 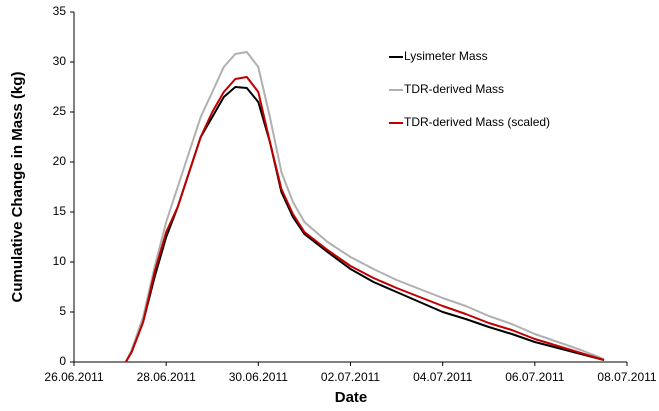 I want to click on x-axis-title: Date, so click(x=351, y=397).